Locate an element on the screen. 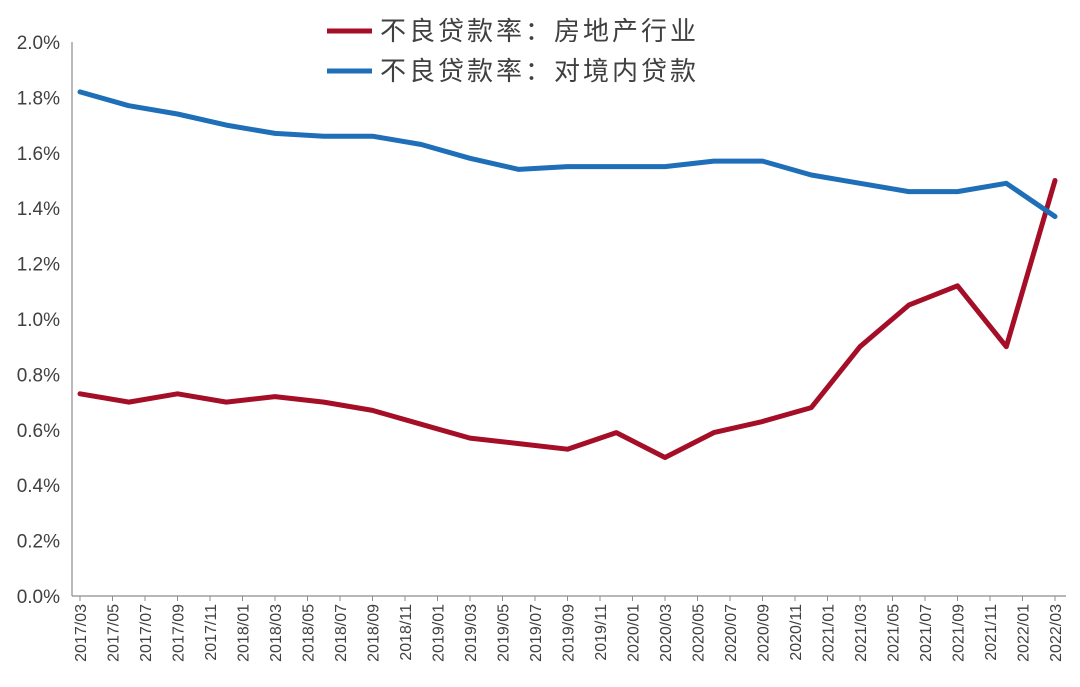 Image resolution: width=1080 pixels, height=687 pixels. x-tick-label: 2020/11 is located at coordinates (796, 632).